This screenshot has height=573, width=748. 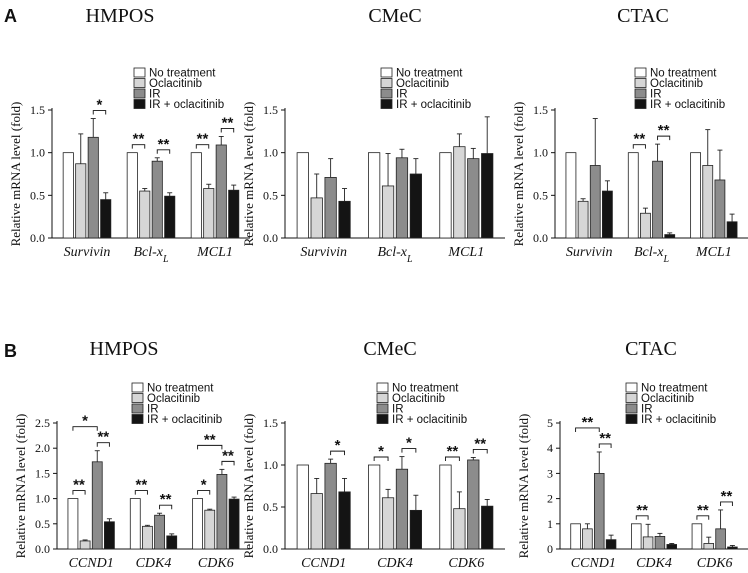 I want to click on category-label: Bcl-xL, so click(x=395, y=255).